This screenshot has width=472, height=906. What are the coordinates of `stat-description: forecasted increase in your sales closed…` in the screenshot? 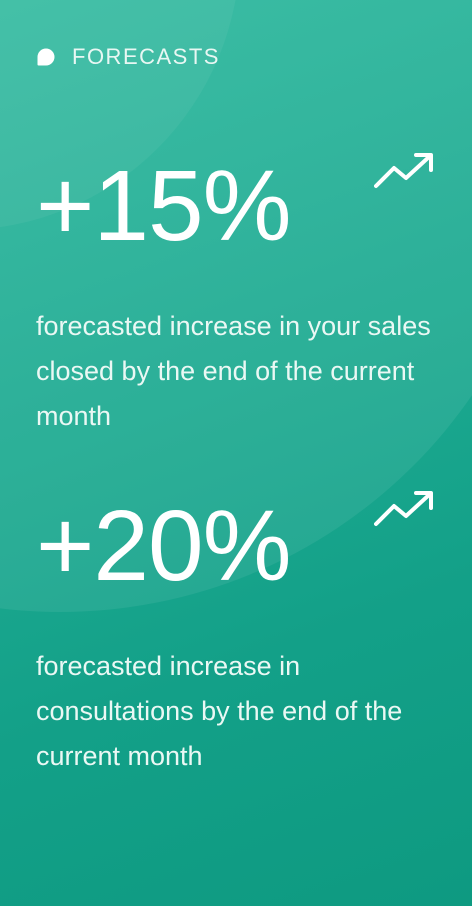 It's located at (233, 371).